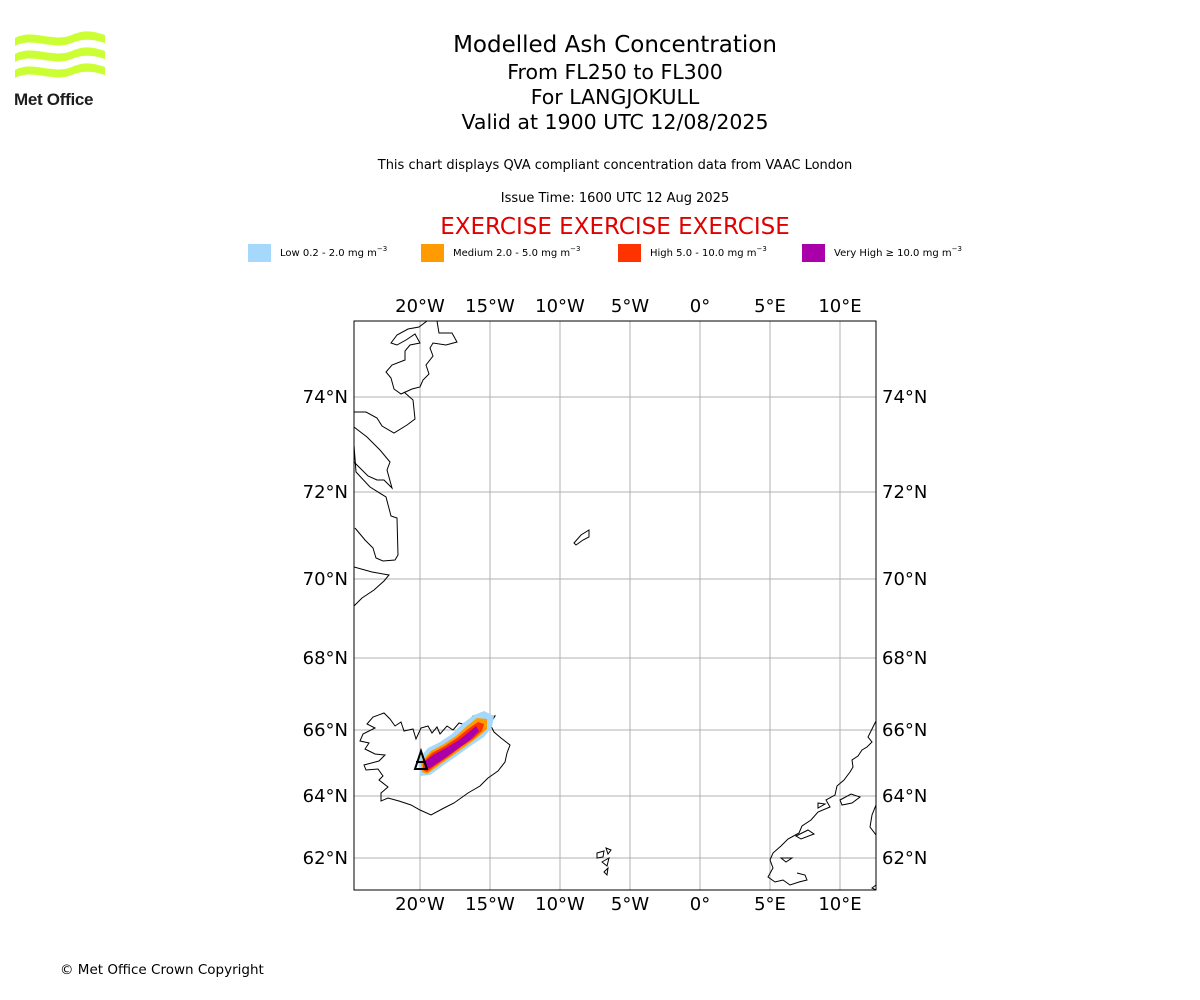 The width and height of the screenshot is (1200, 1000). What do you see at coordinates (893, 253) in the screenshot?
I see `legend-label-very-high: Very High ≥ 10.0 mg m` at bounding box center [893, 253].